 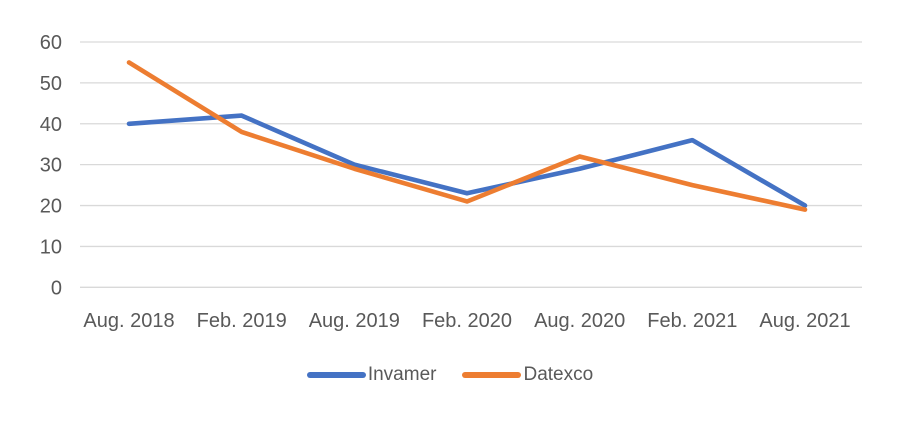 I want to click on x-axis-category-label: Aug. 2019, so click(x=354, y=321).